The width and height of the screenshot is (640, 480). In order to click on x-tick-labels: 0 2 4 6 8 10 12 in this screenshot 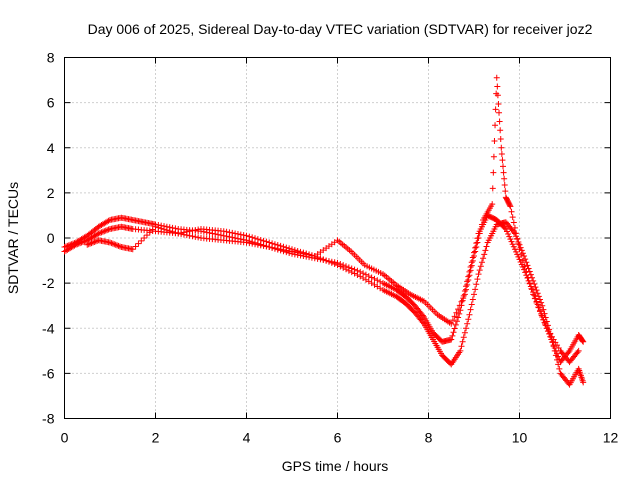, I will do `click(340, 438)`.